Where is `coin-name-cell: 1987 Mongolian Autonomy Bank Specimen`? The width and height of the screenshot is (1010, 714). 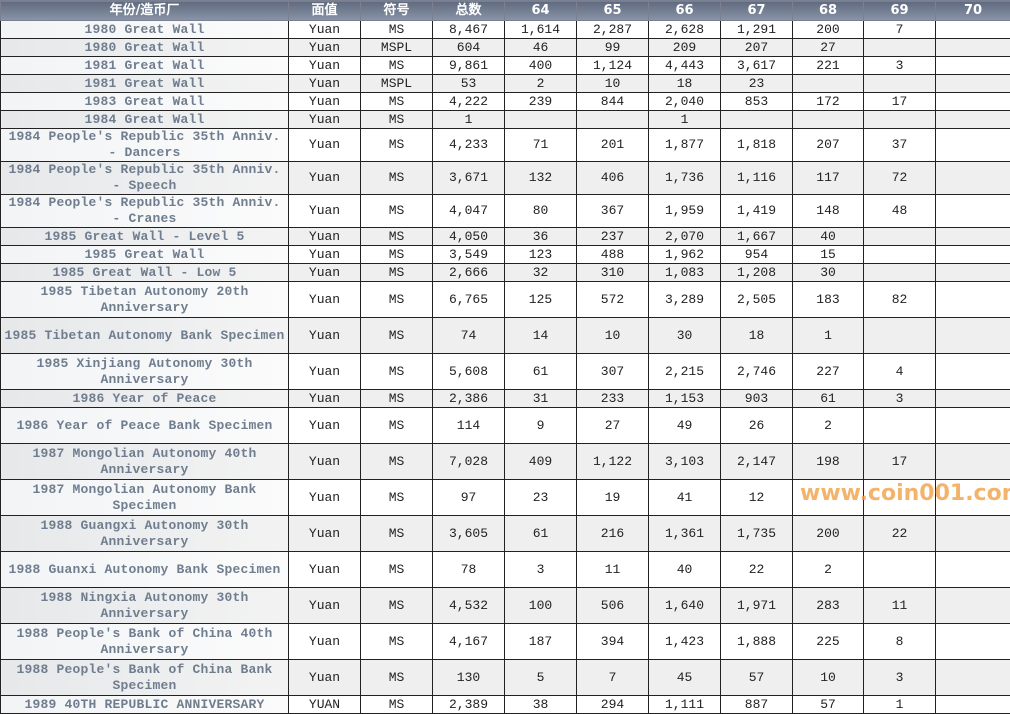
coin-name-cell: 1987 Mongolian Autonomy Bank Specimen is located at coordinates (145, 498).